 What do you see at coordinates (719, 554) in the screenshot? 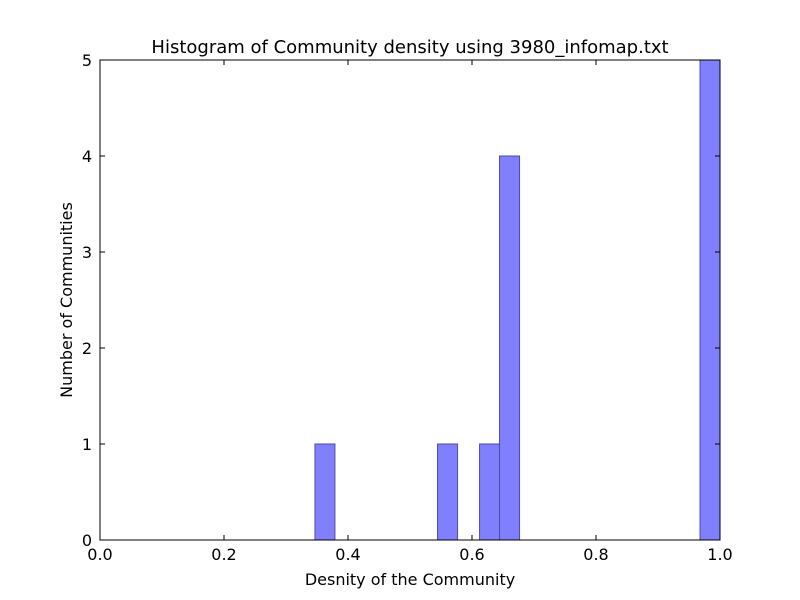
I see `x-tick-label-5: 1.0` at bounding box center [719, 554].